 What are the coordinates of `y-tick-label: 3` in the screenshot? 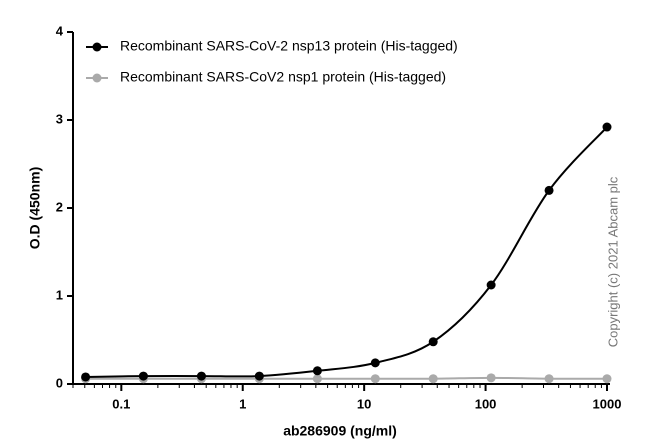 It's located at (59, 118).